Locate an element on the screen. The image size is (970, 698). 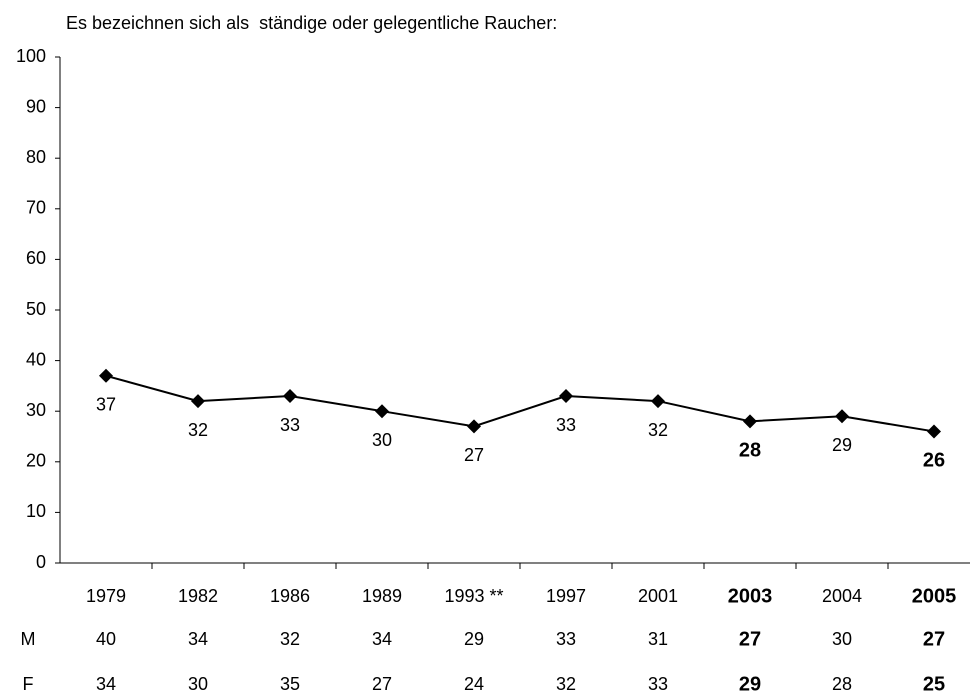
x-tick-label: 1997 is located at coordinates (566, 596).